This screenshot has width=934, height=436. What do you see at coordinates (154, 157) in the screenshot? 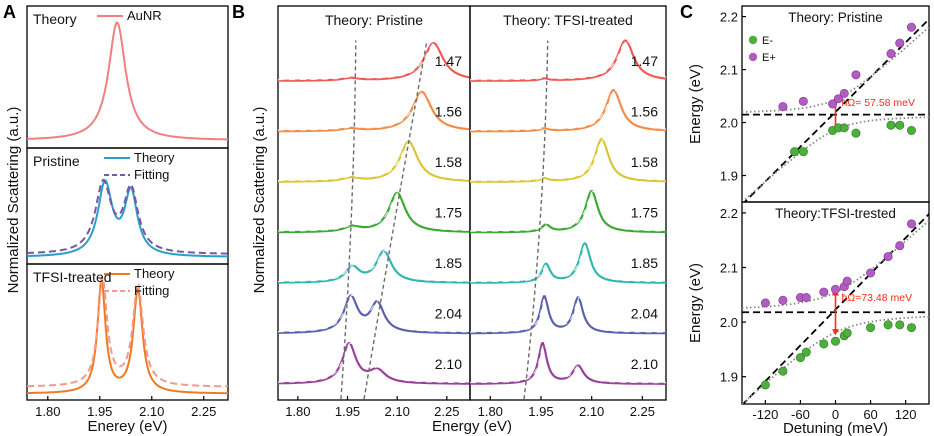
I see `panel-a-legend-label: Theory` at bounding box center [154, 157].